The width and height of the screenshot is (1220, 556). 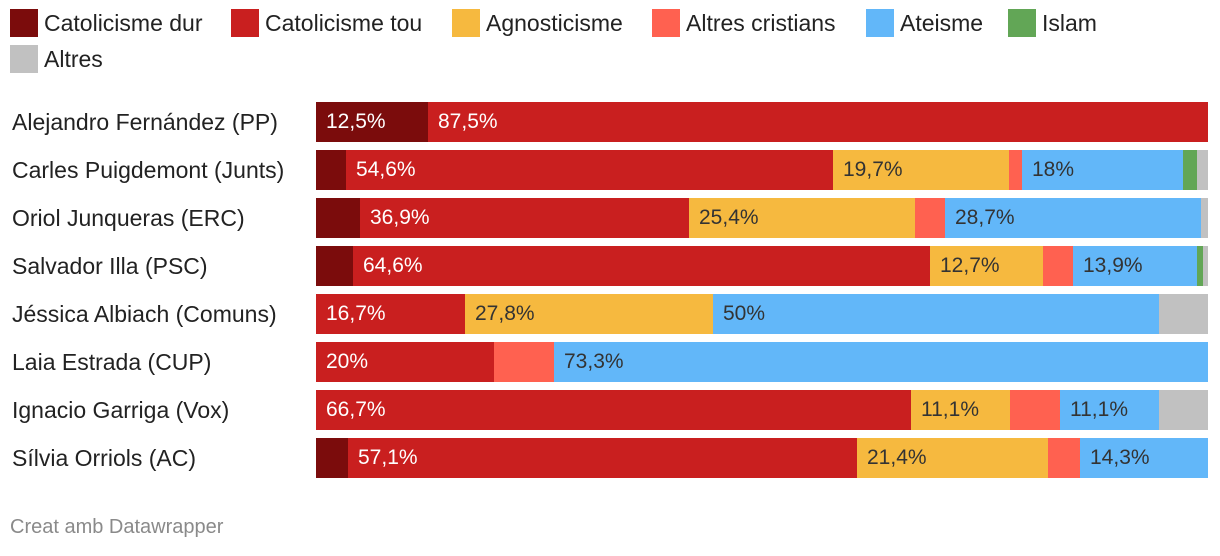 I want to click on data-label: 36,9%, so click(x=400, y=217).